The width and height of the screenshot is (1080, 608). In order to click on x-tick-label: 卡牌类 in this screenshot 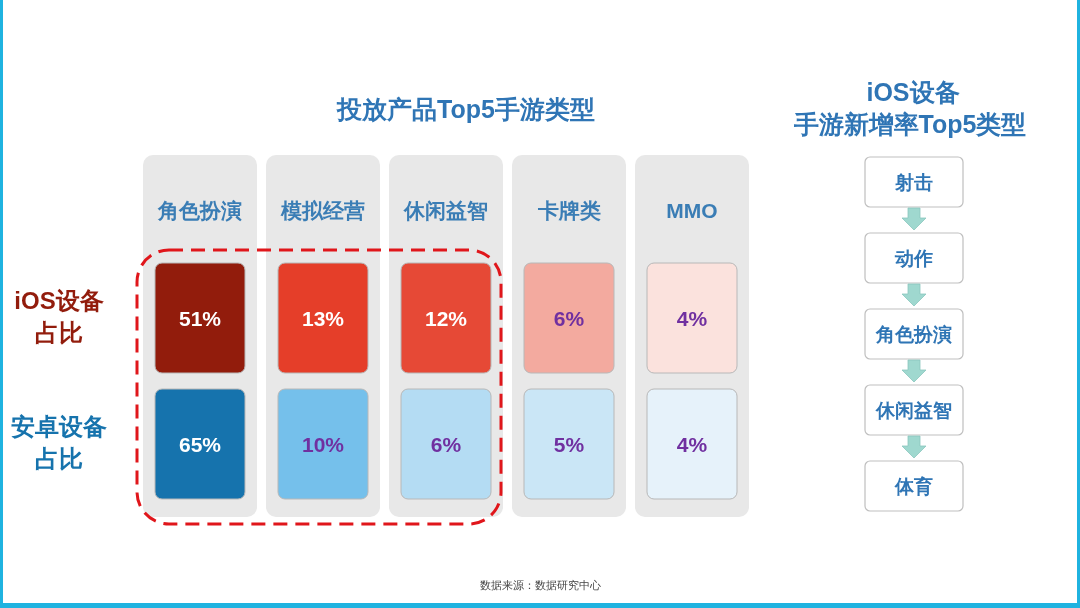, I will do `click(568, 210)`.